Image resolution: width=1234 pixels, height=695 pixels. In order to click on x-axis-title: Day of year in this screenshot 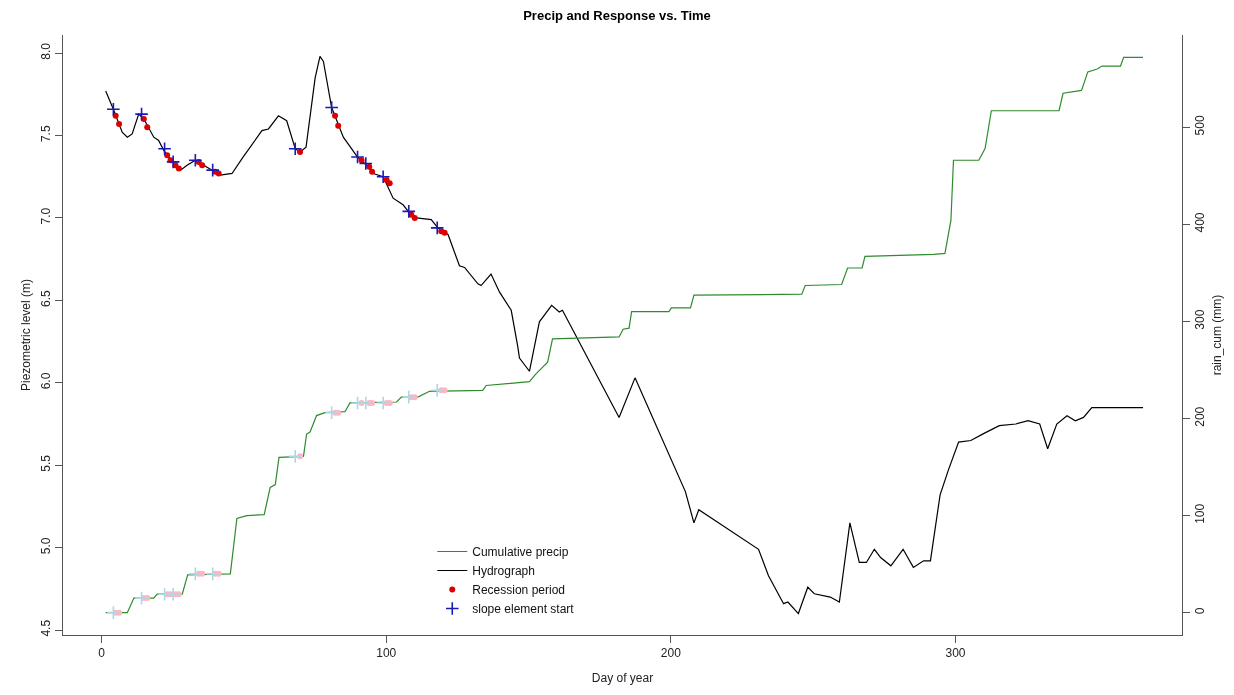, I will do `click(622, 678)`.